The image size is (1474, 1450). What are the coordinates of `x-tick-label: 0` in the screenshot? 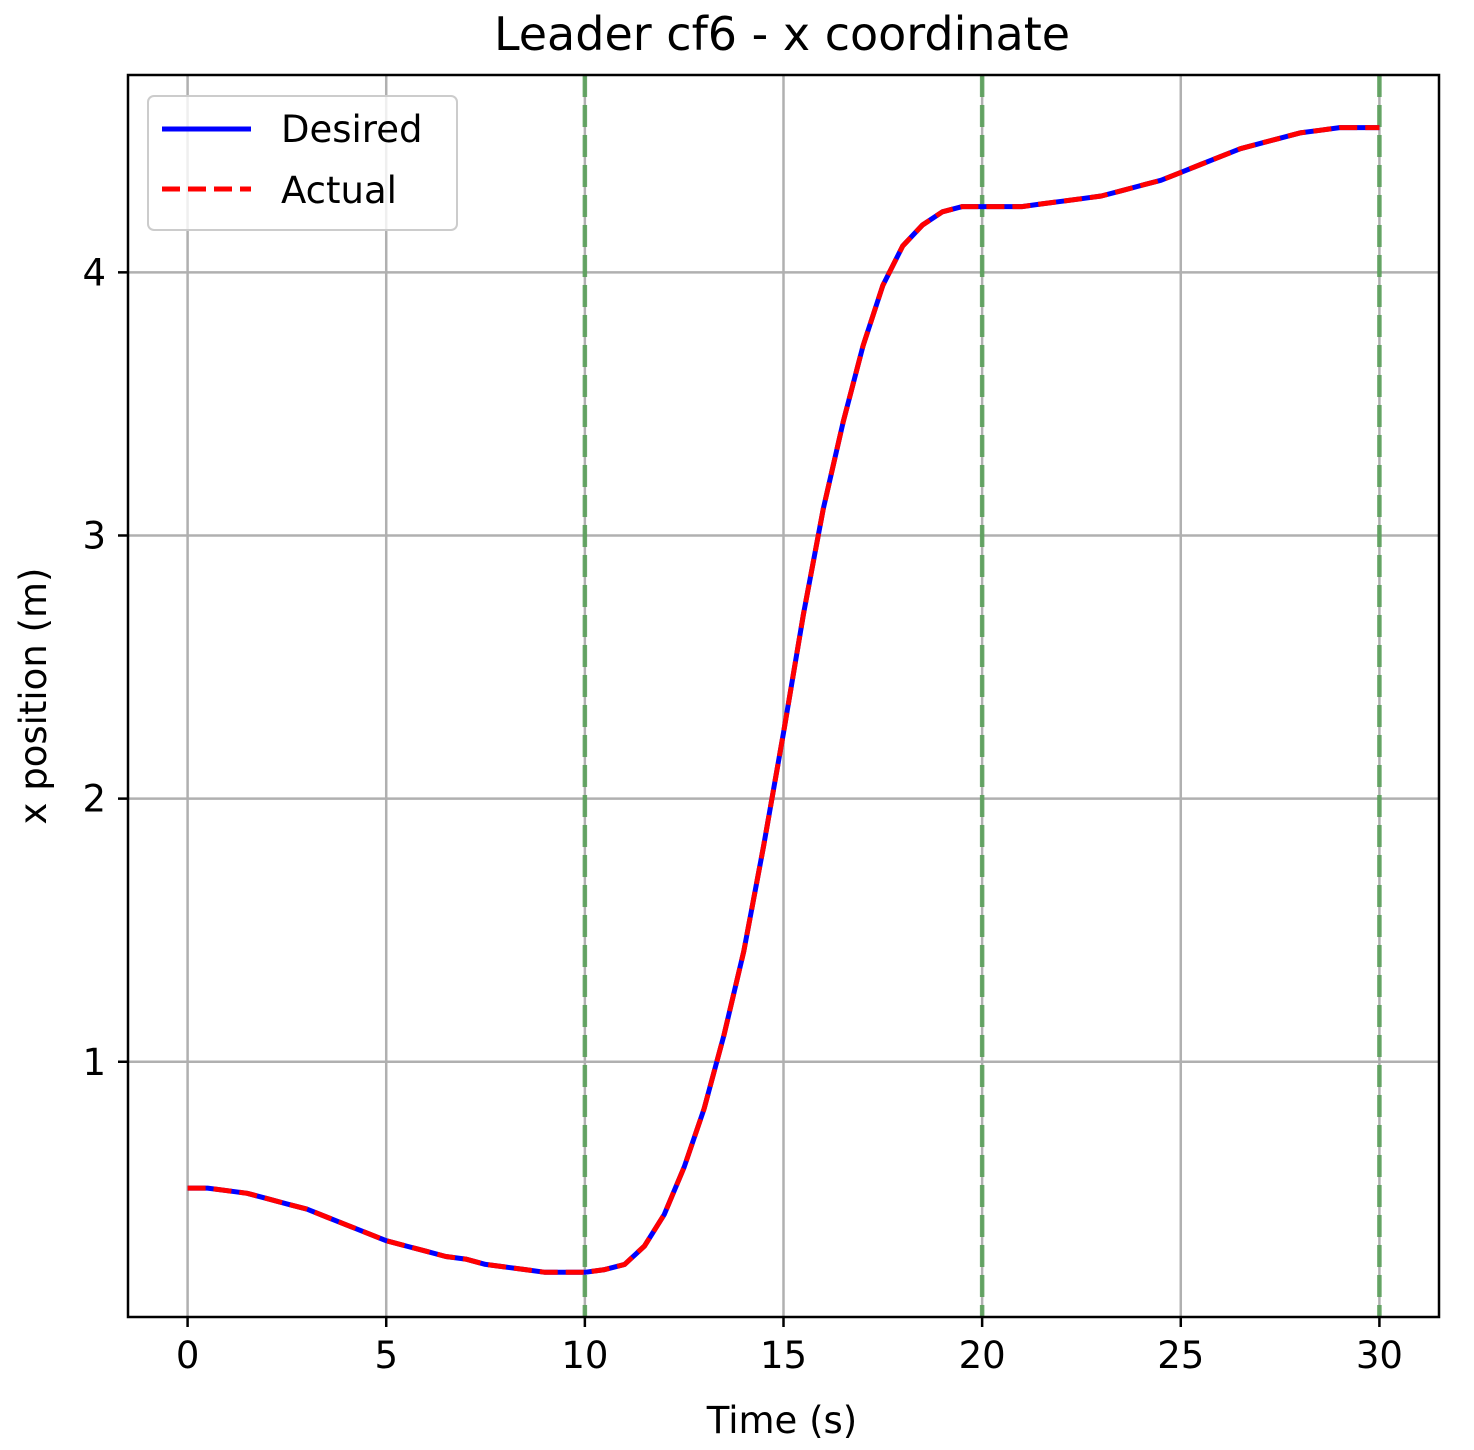 It's located at (188, 1355).